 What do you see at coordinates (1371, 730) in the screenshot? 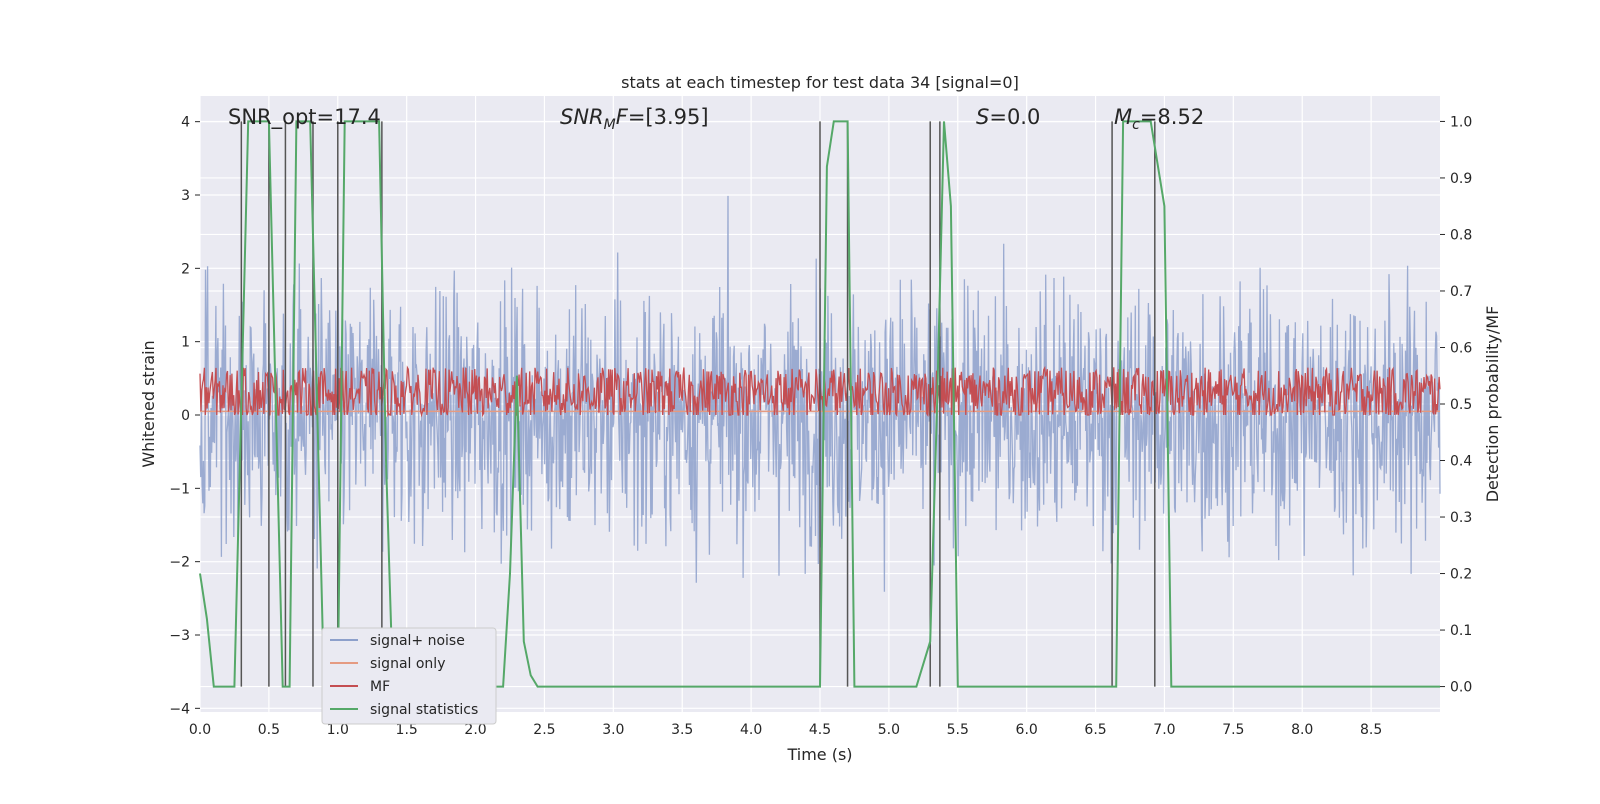
I see `x-tick-label: 8.5` at bounding box center [1371, 730].